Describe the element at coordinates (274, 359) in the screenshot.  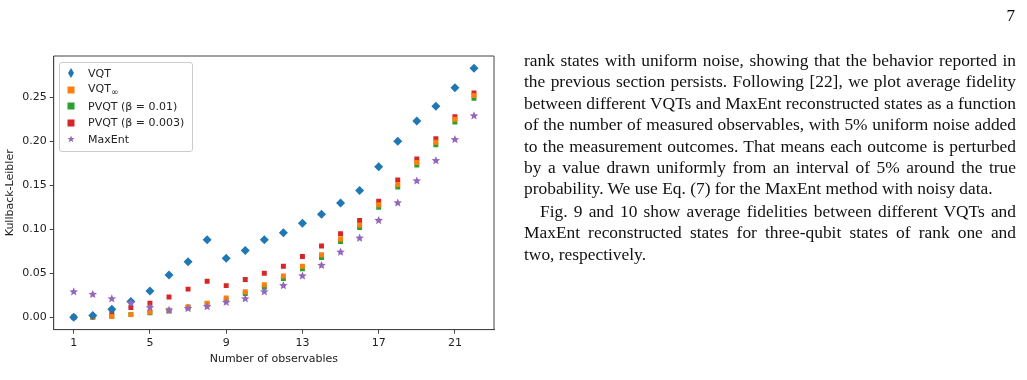
I see `x-axis-title: Number of observables` at that location.